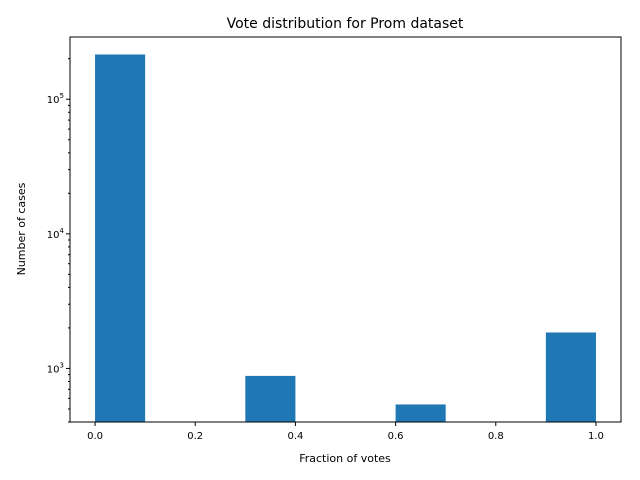  I want to click on y-tick-label: 10⁴, so click(56, 234).